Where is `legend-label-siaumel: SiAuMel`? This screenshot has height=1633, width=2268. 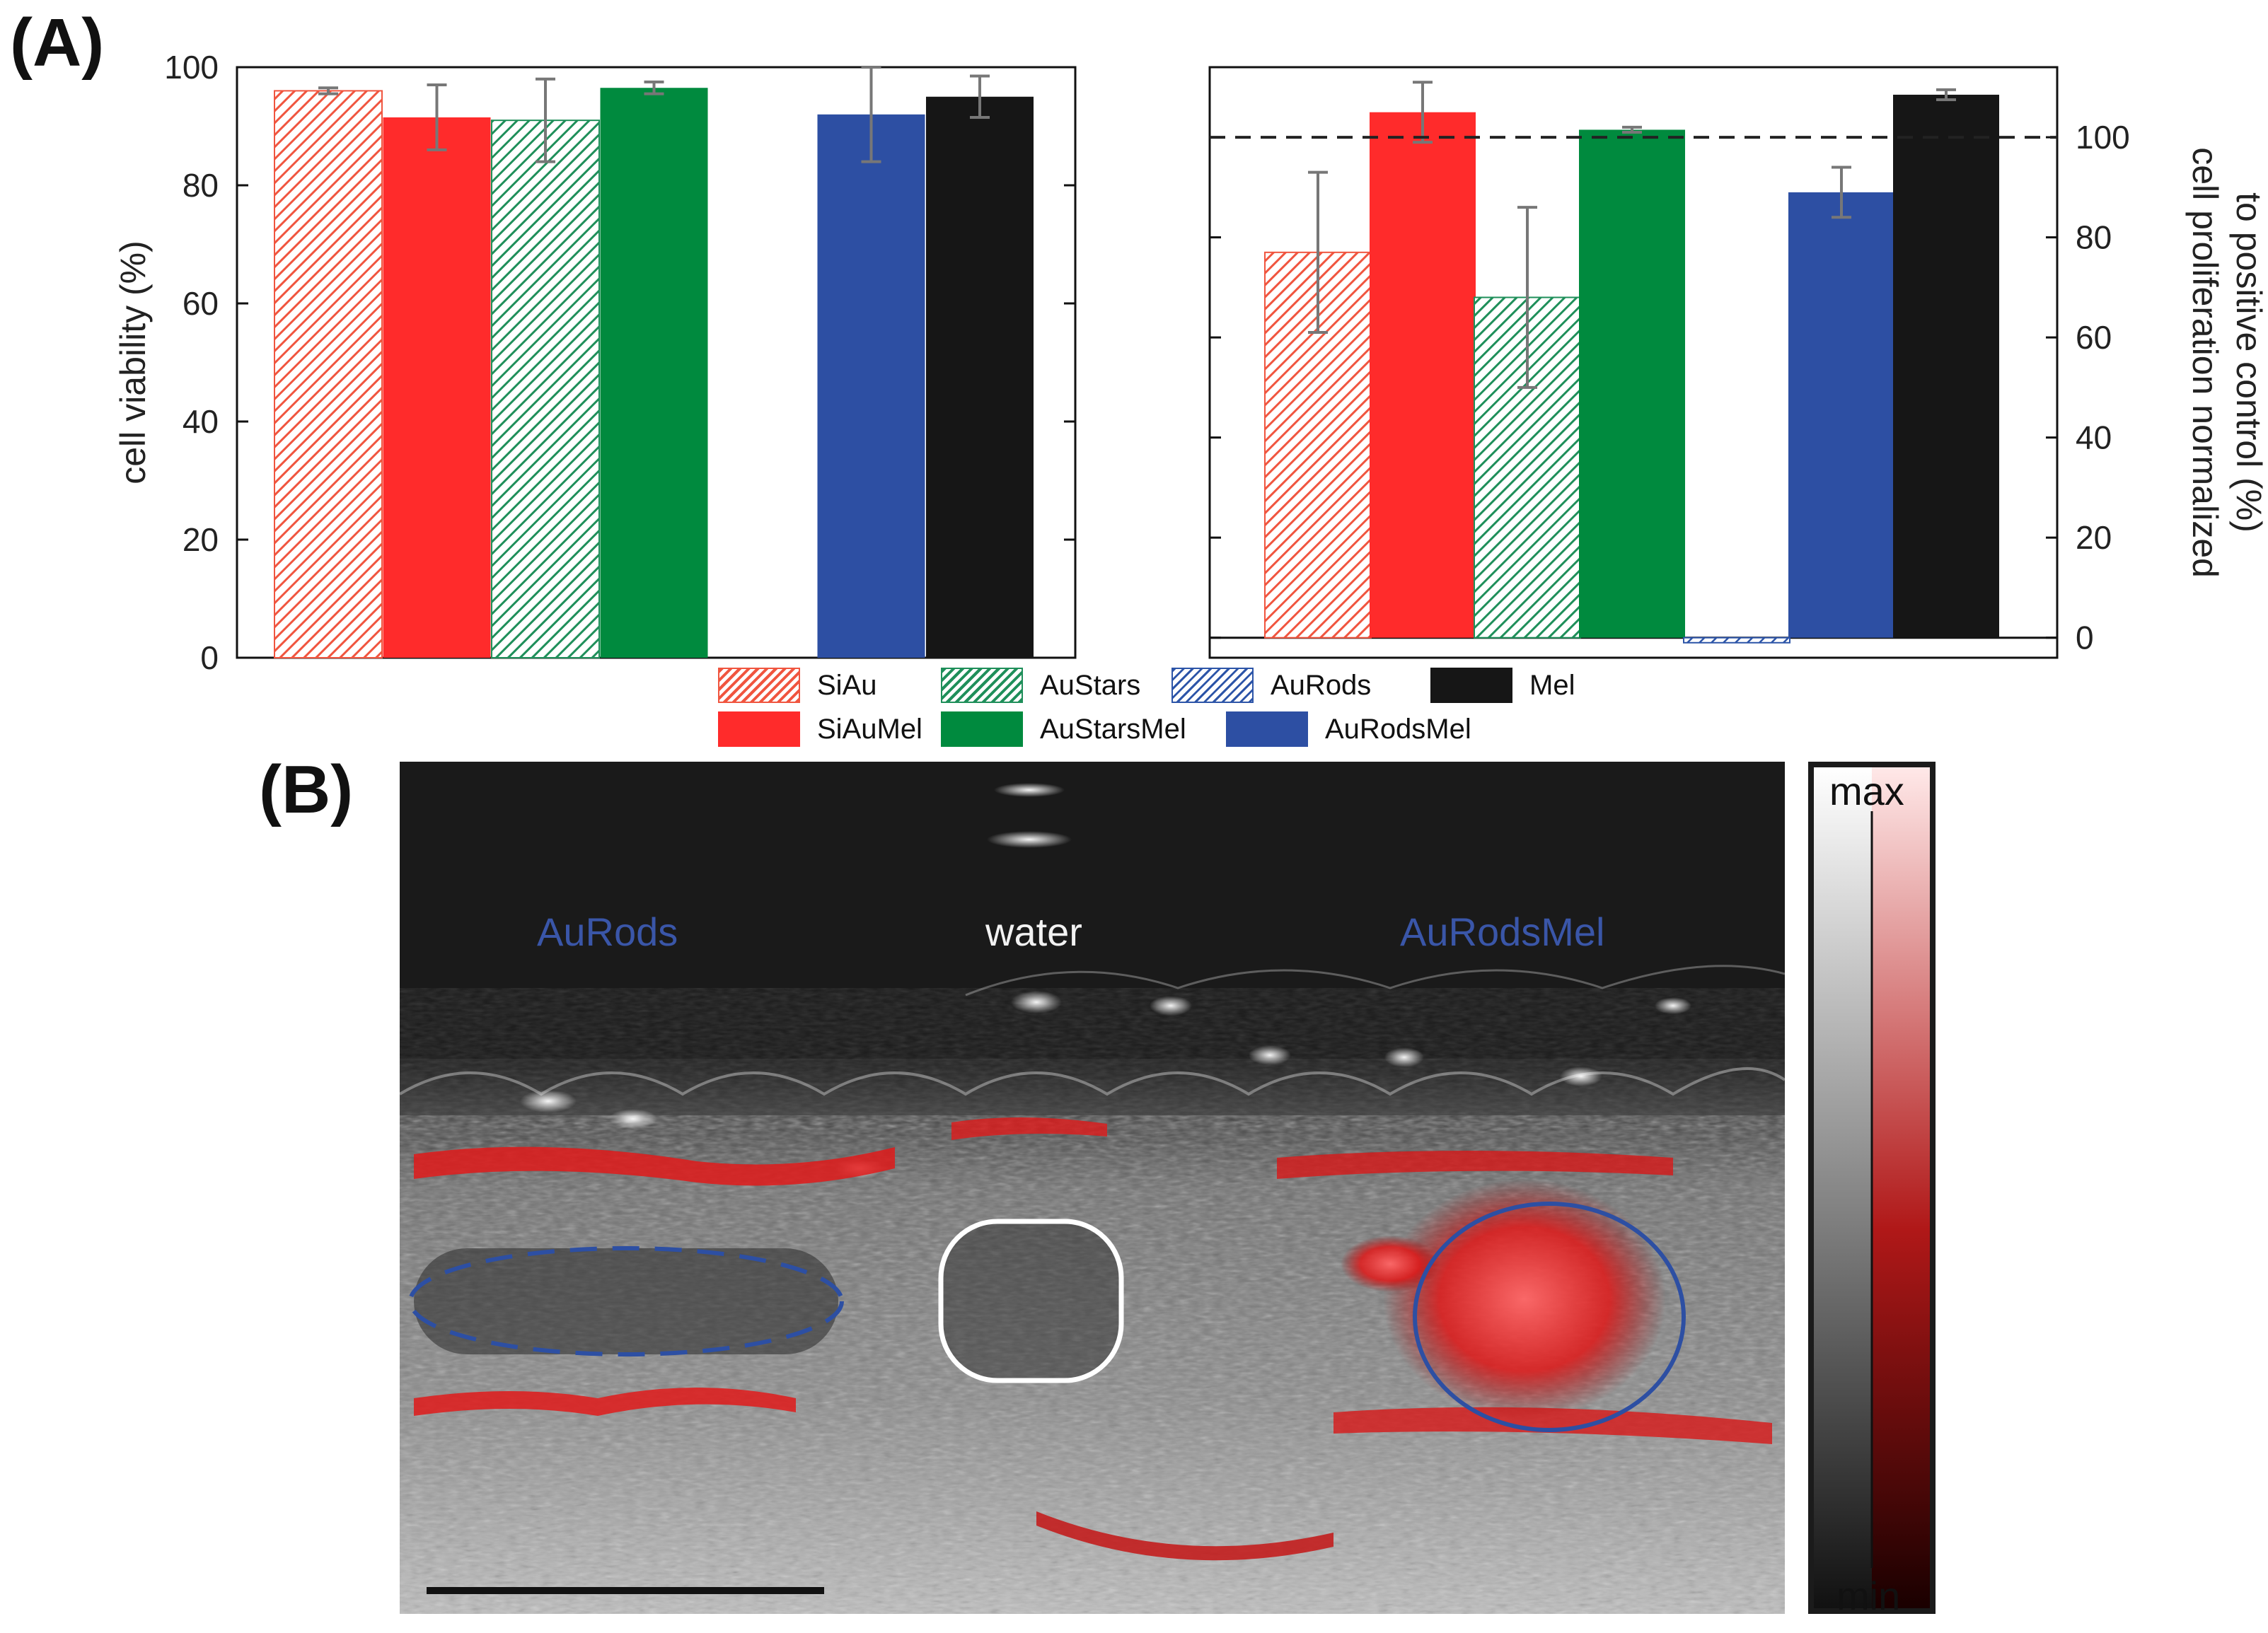 legend-label-siaumel: SiAuMel is located at coordinates (869, 729).